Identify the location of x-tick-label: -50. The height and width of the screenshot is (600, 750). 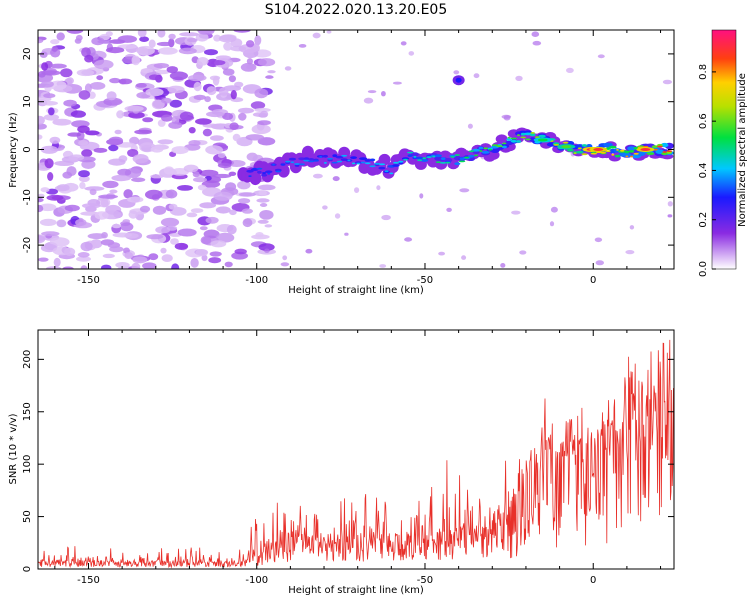
(425, 280).